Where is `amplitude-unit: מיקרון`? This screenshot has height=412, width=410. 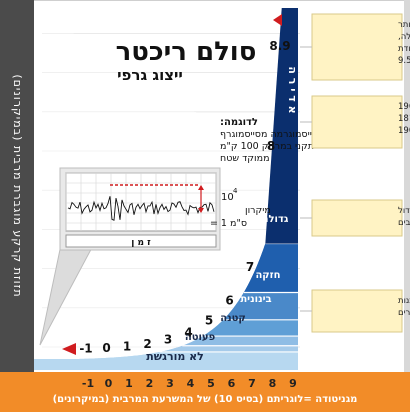
amplitude-unit: מיקרון is located at coordinates (258, 210).